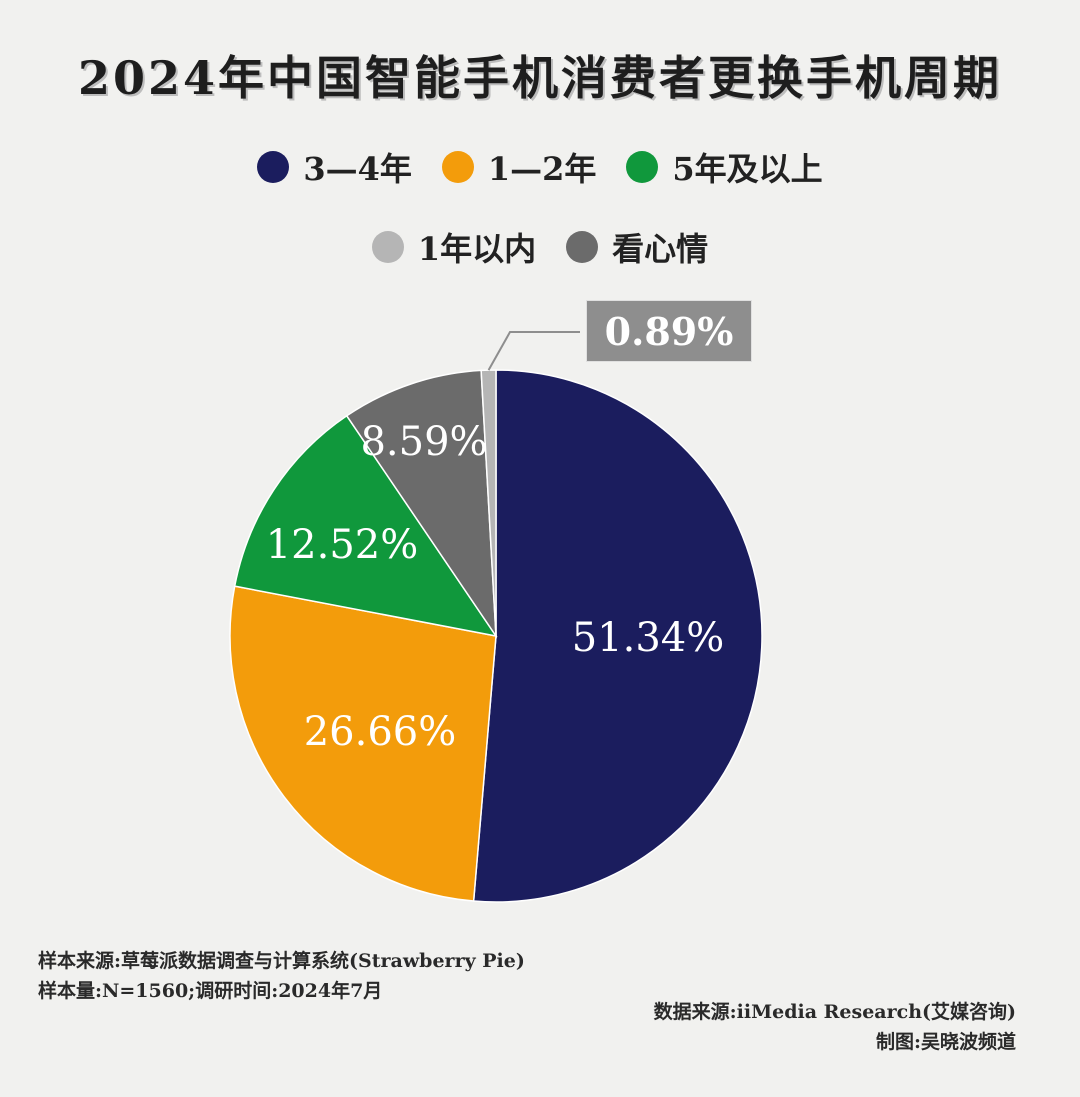 This screenshot has height=1097, width=1080. Describe the element at coordinates (945, 1042) in the screenshot. I see `credit-text: 制图:吴晓波频道` at that location.